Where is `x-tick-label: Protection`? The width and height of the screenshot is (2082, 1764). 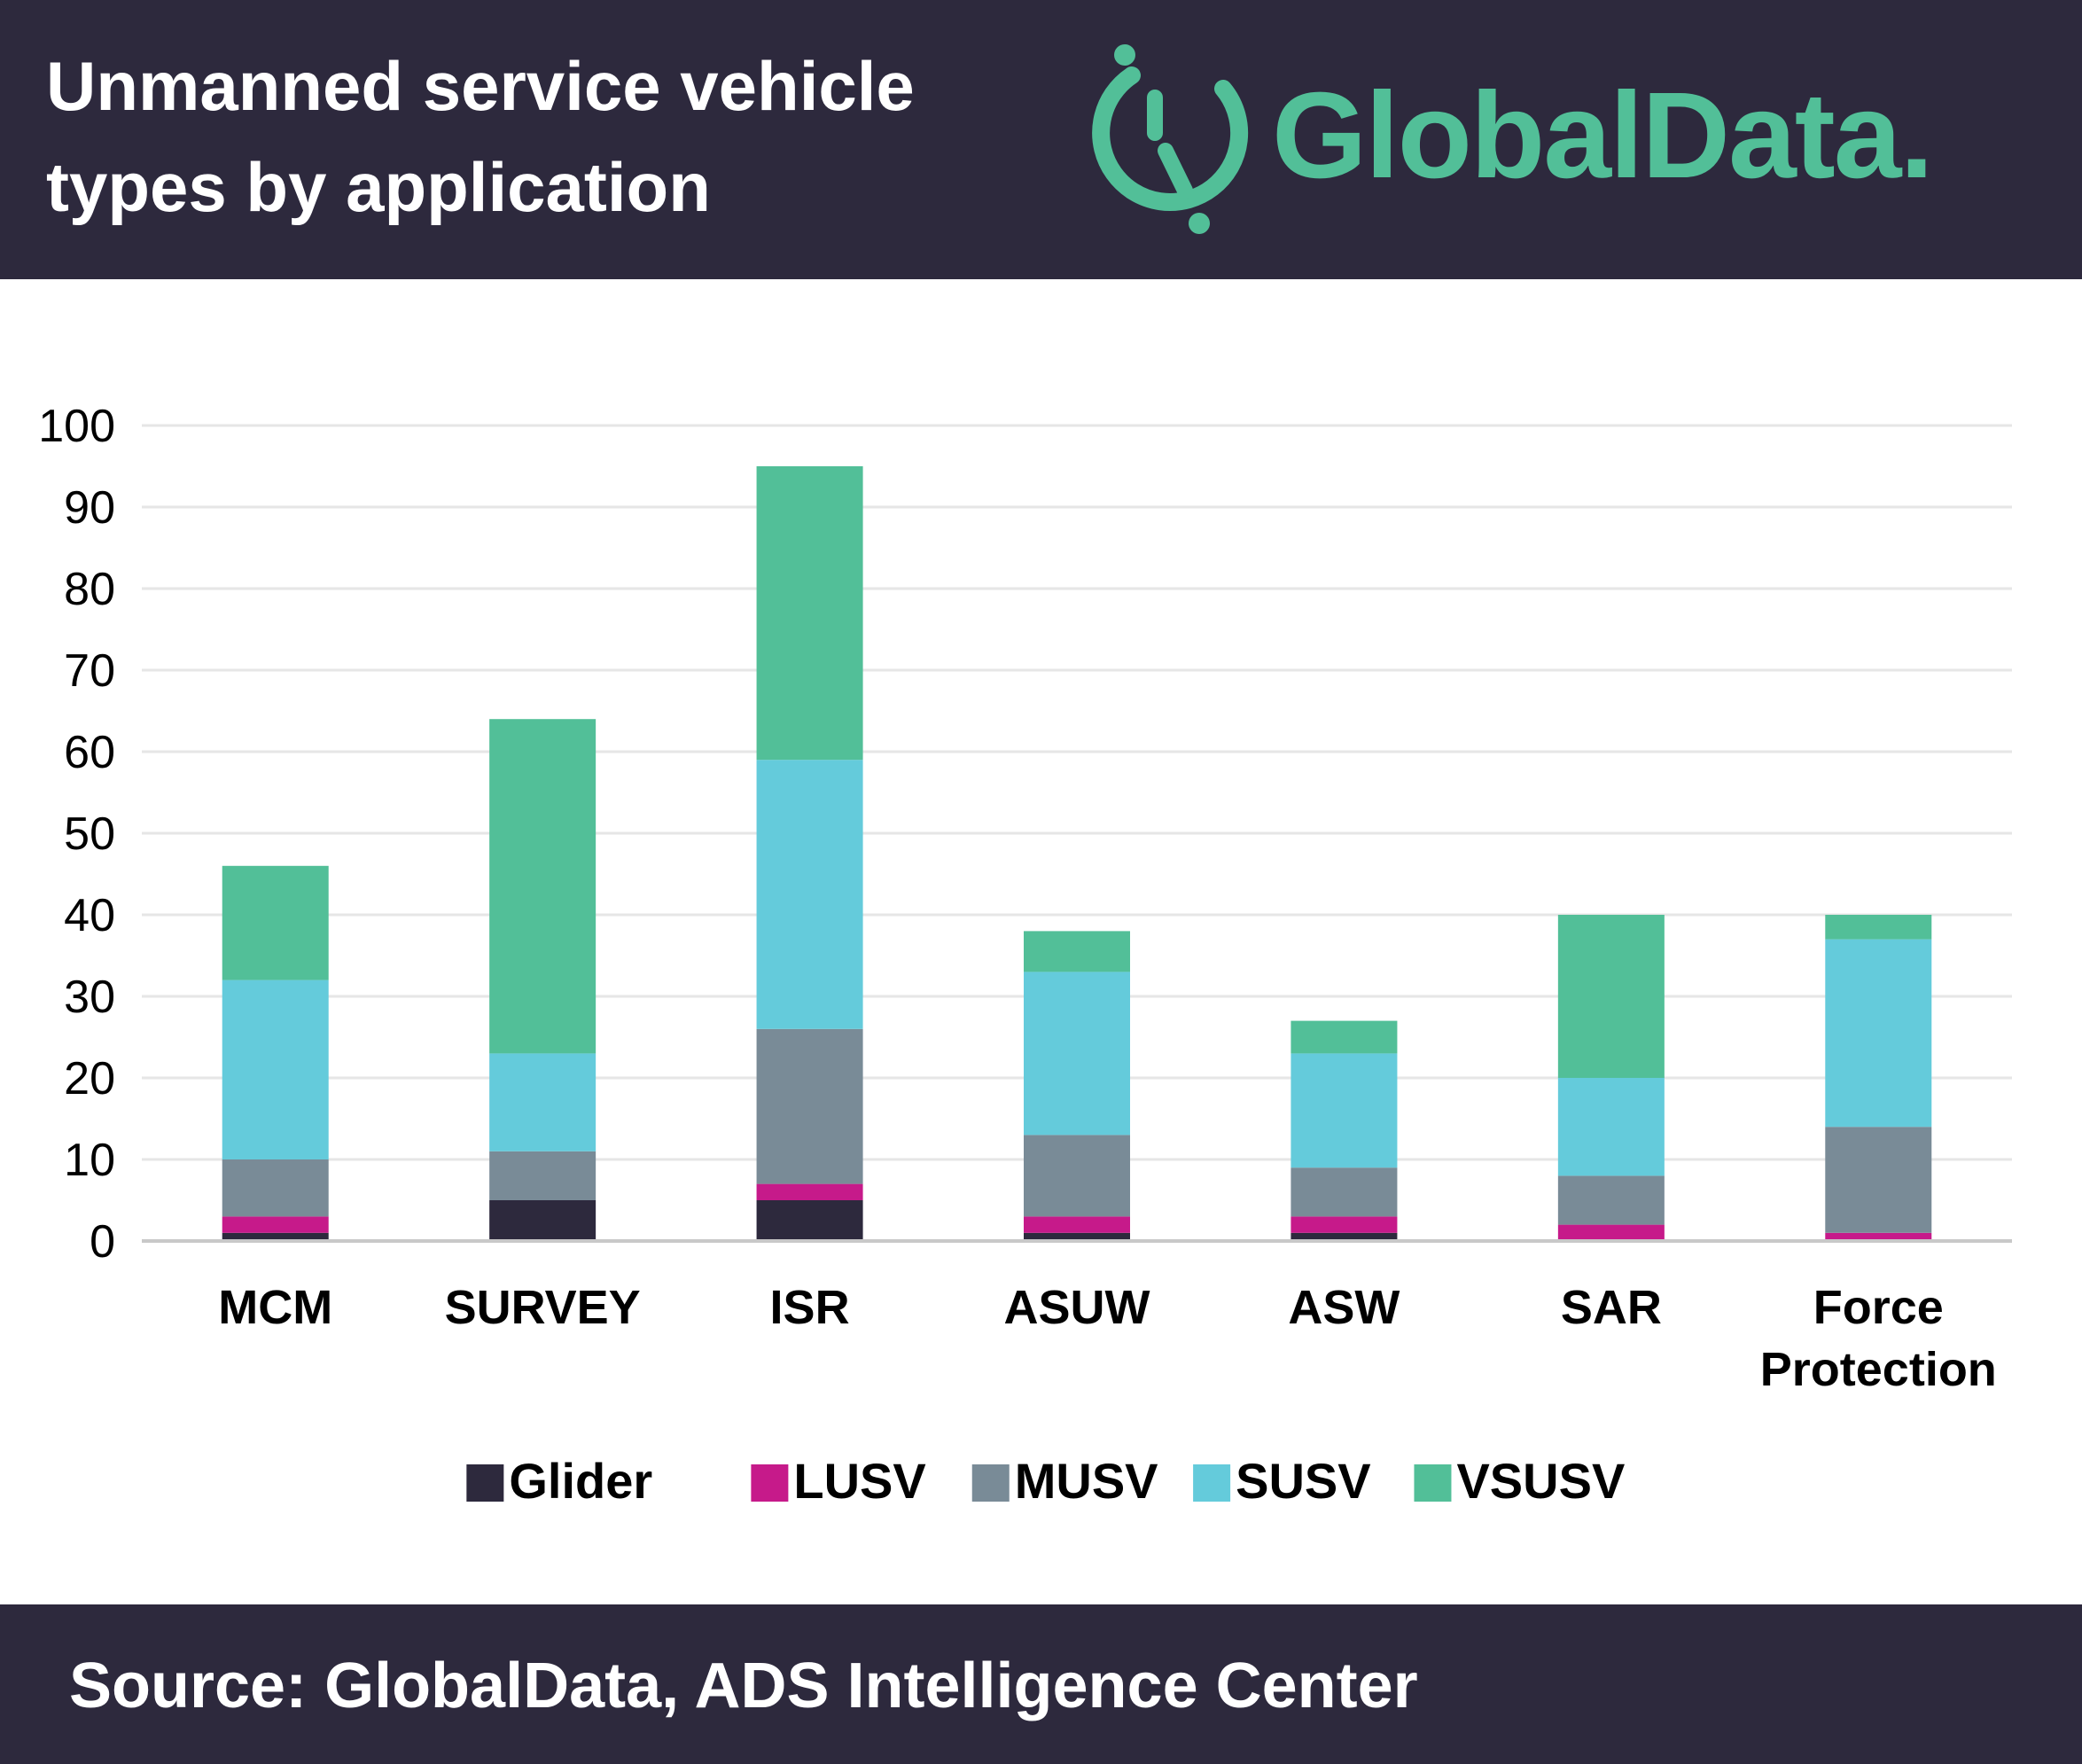
x-tick-label: Protection is located at coordinates (1878, 1369).